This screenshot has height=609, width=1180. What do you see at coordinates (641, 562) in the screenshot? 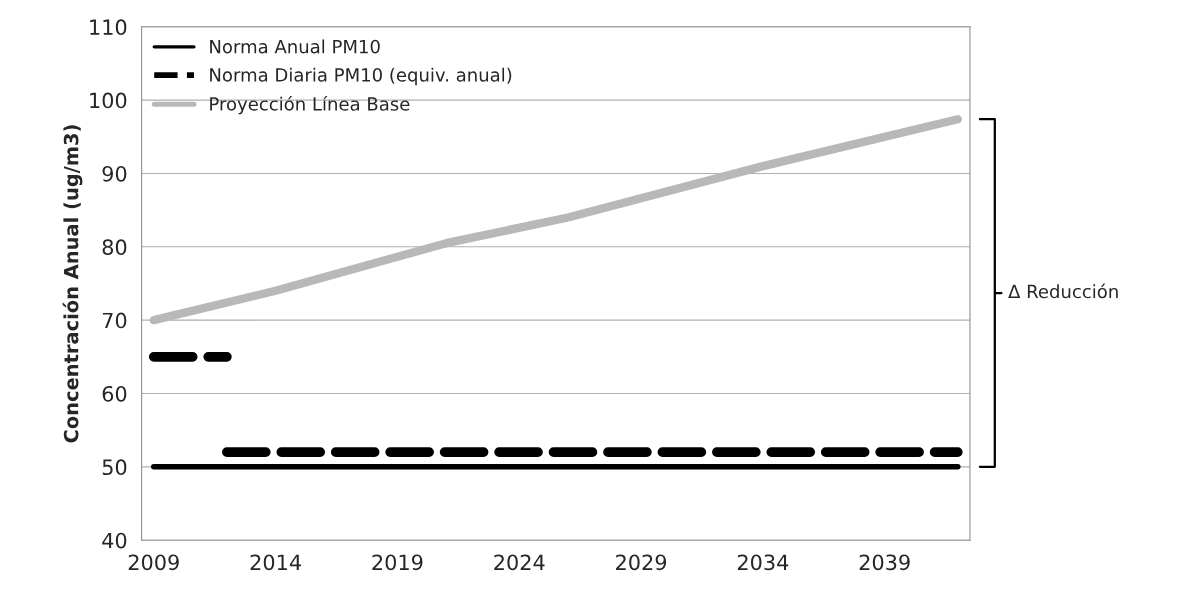
I see `x-tick-label: 2029` at bounding box center [641, 562].